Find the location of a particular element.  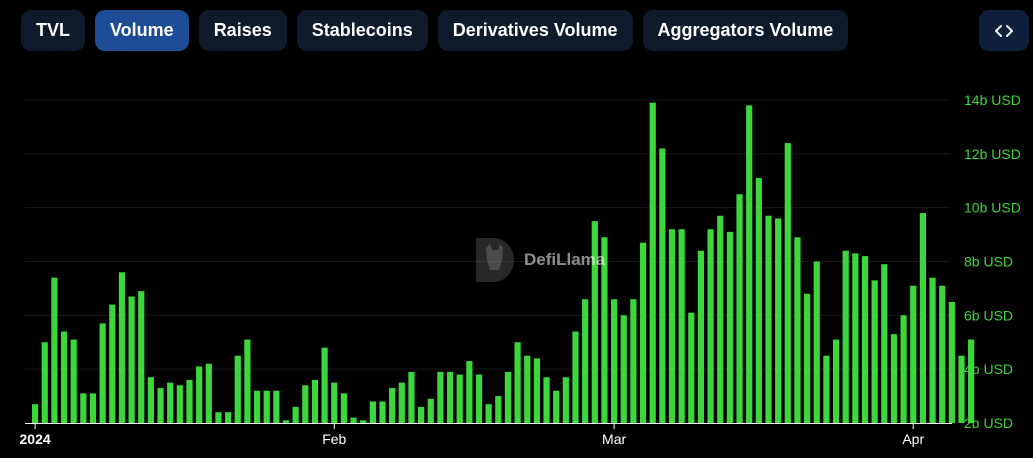

tab-volume: Volume is located at coordinates (142, 30).